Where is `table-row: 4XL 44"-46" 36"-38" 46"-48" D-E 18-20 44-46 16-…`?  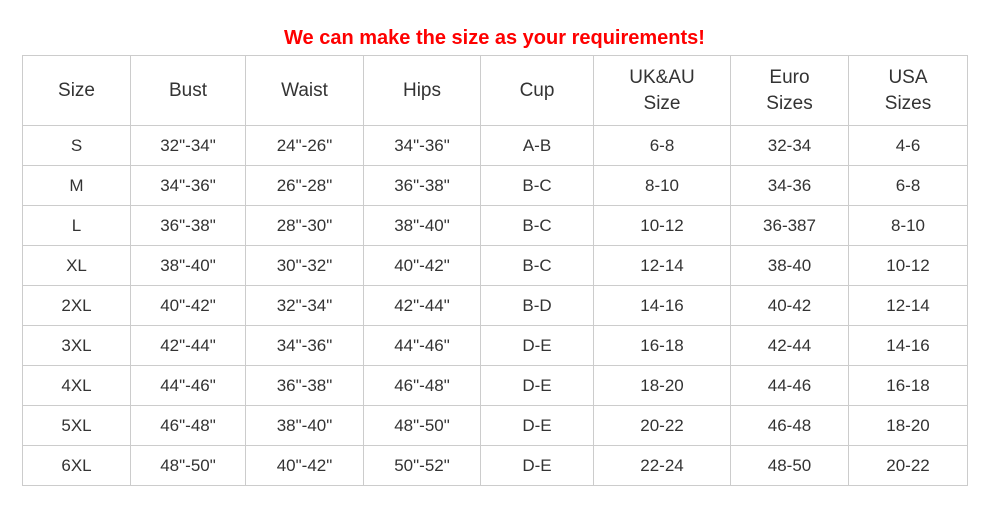
table-row: 4XL 44"-46" 36"-38" 46"-48" D-E 18-20 44-46 16-… is located at coordinates (495, 385).